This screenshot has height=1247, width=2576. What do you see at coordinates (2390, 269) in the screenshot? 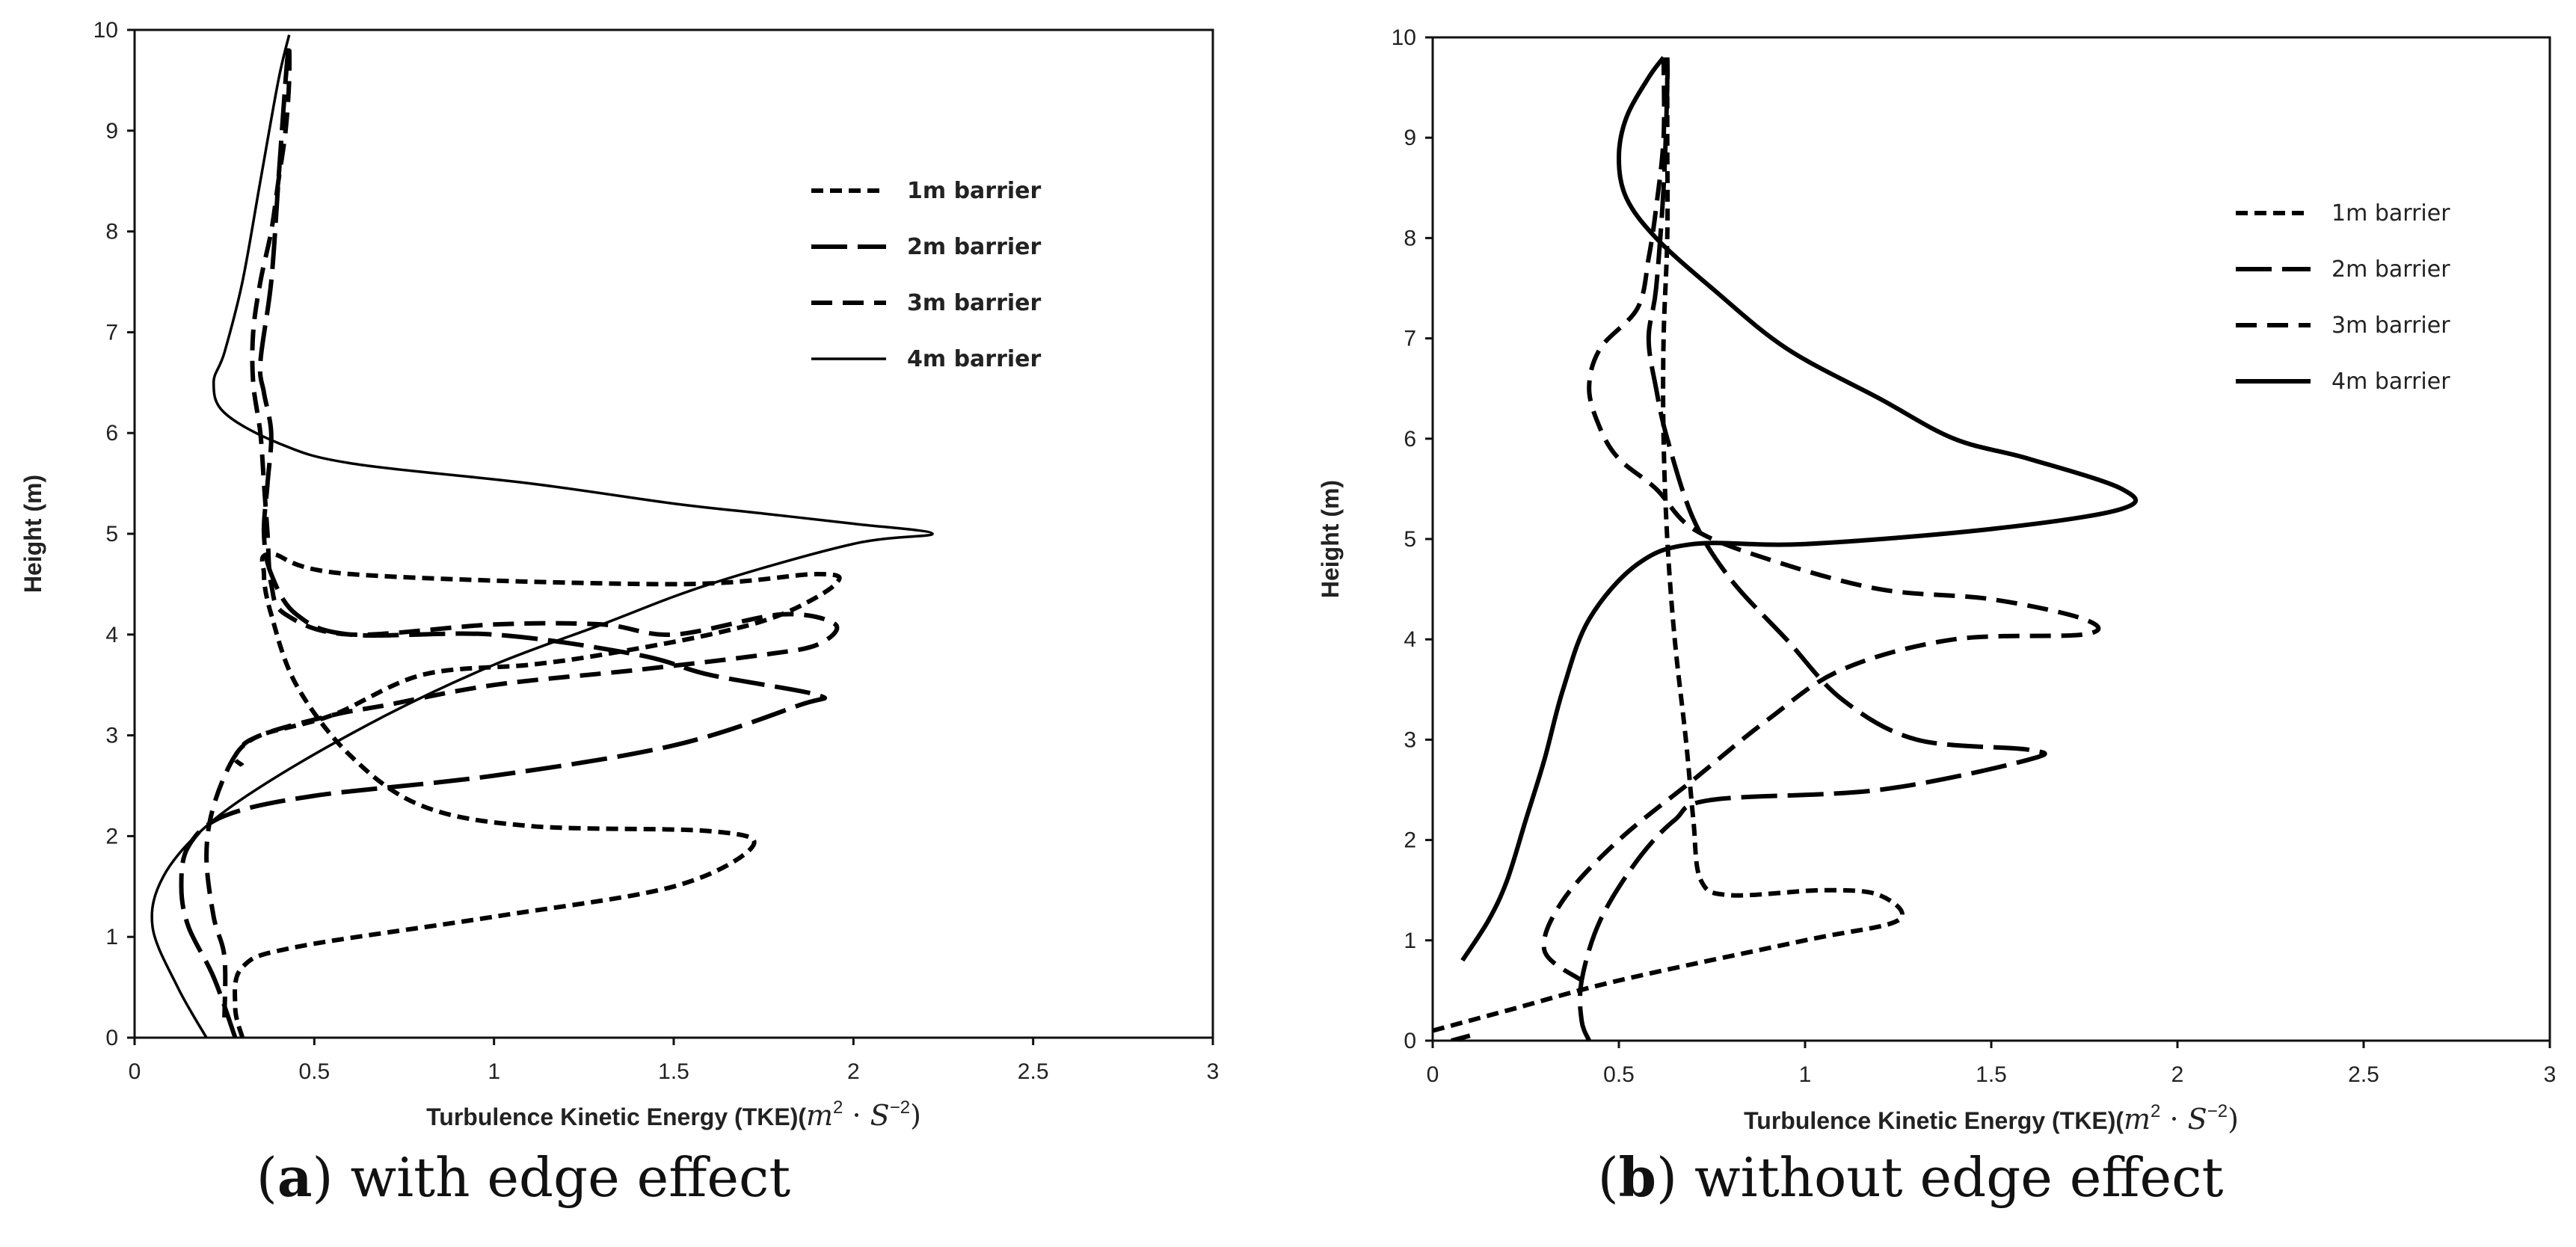
I see `panel-b-legend-label: 2m barrier` at bounding box center [2390, 269].